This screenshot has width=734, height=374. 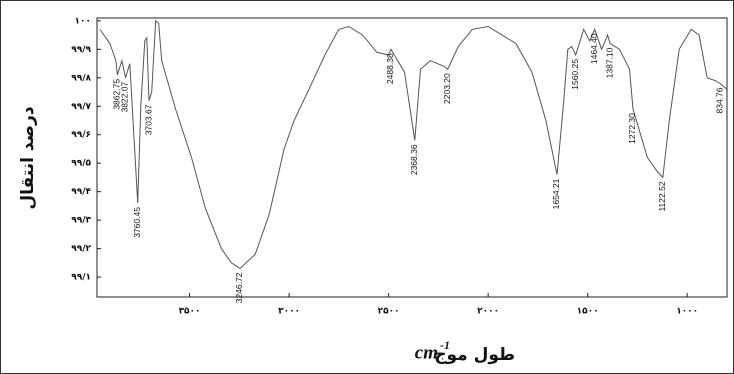 What do you see at coordinates (474, 355) in the screenshot?
I see `x-axis-label: طول موج` at bounding box center [474, 355].